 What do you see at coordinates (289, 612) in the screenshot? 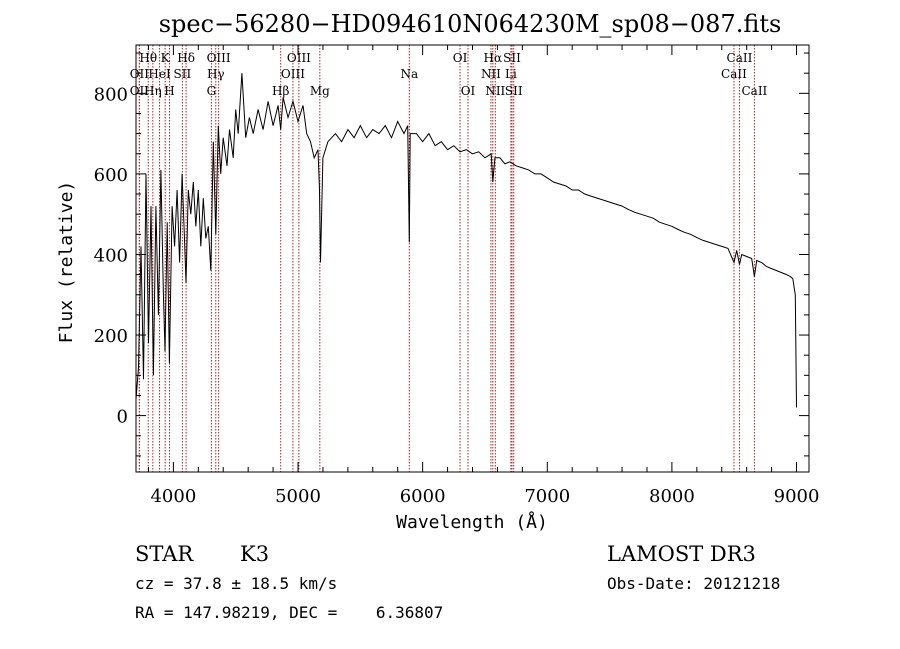
I see `coordinates-text: RA = 147.98219, DEC = 6.36807` at bounding box center [289, 612].